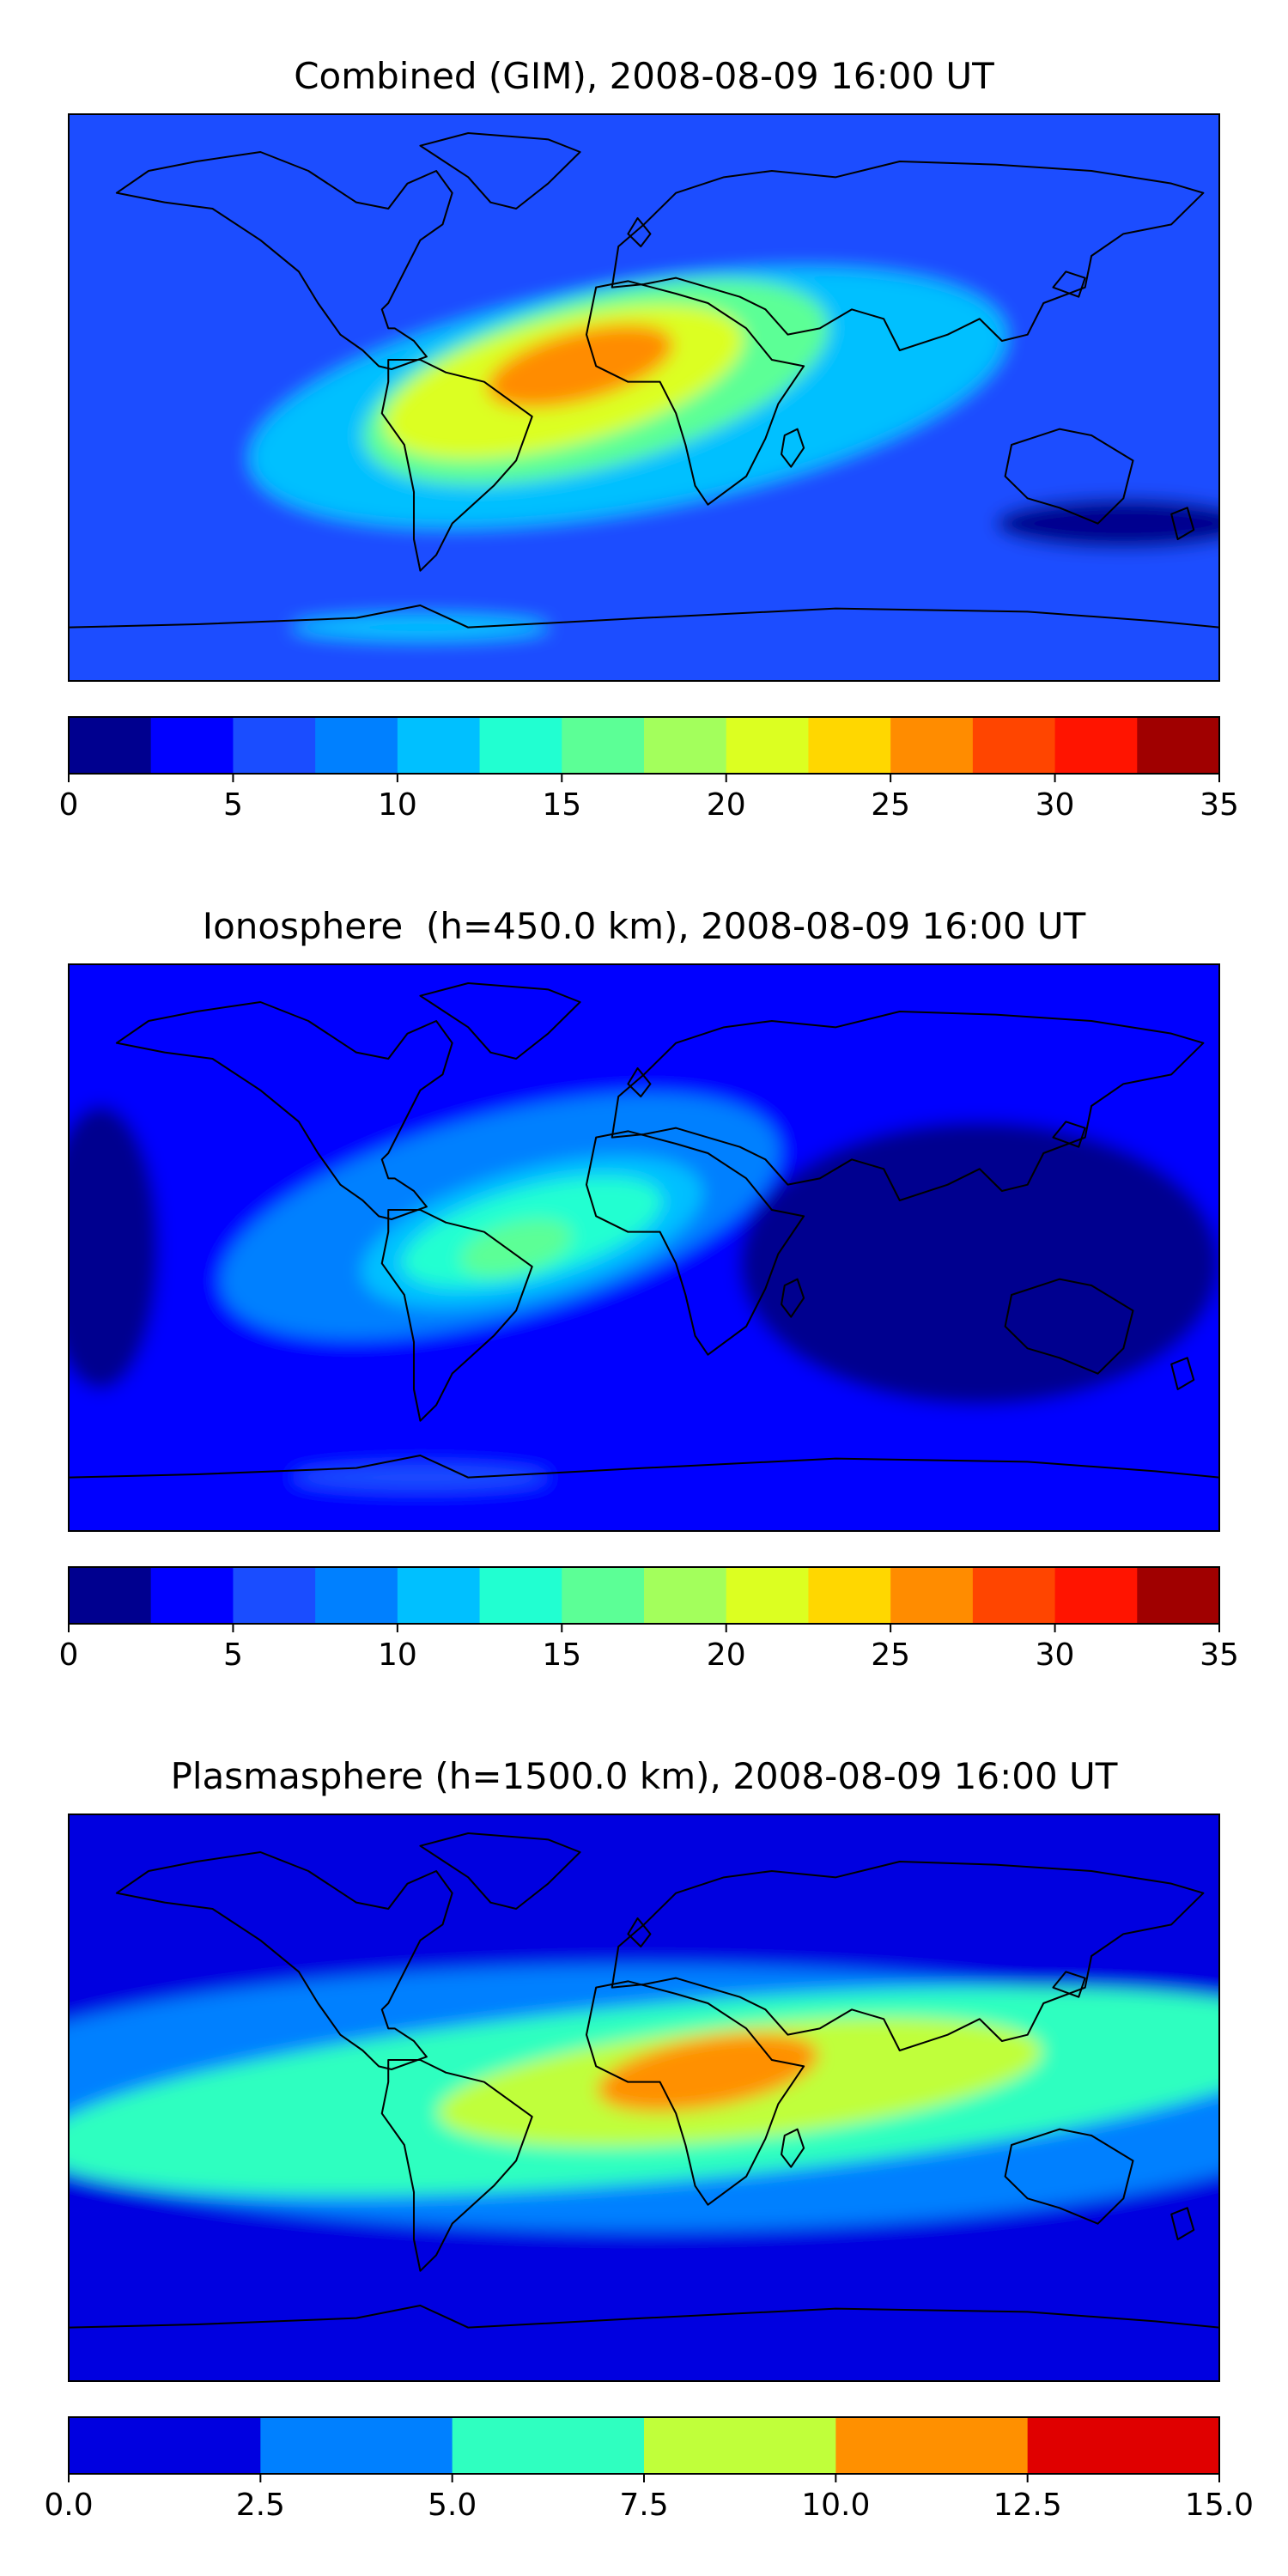  Describe the element at coordinates (1219, 2506) in the screenshot. I see `colorbar-tick-label: 15.0` at that location.